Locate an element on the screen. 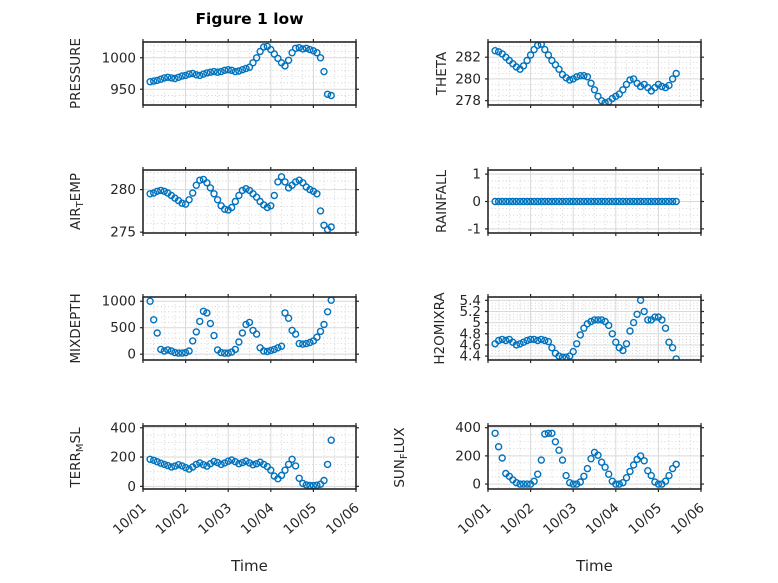 The height and width of the screenshot is (583, 778). y-tick-labels: 4.44.64.855.25.4 is located at coordinates (470, 329).